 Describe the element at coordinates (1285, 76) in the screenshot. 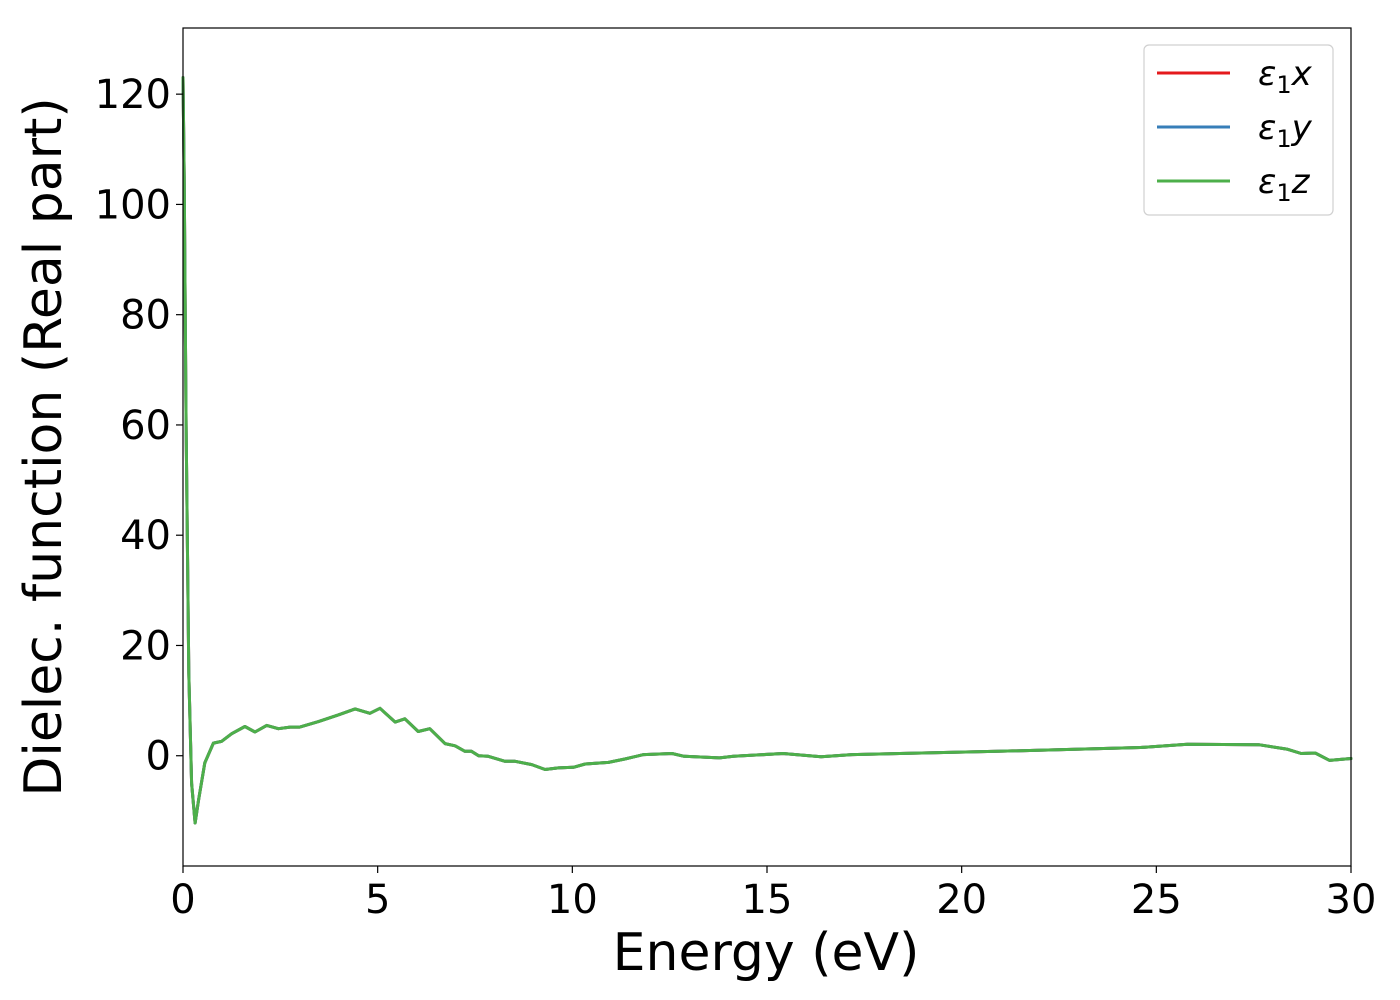

I see `legend-label-x: ε1x` at that location.